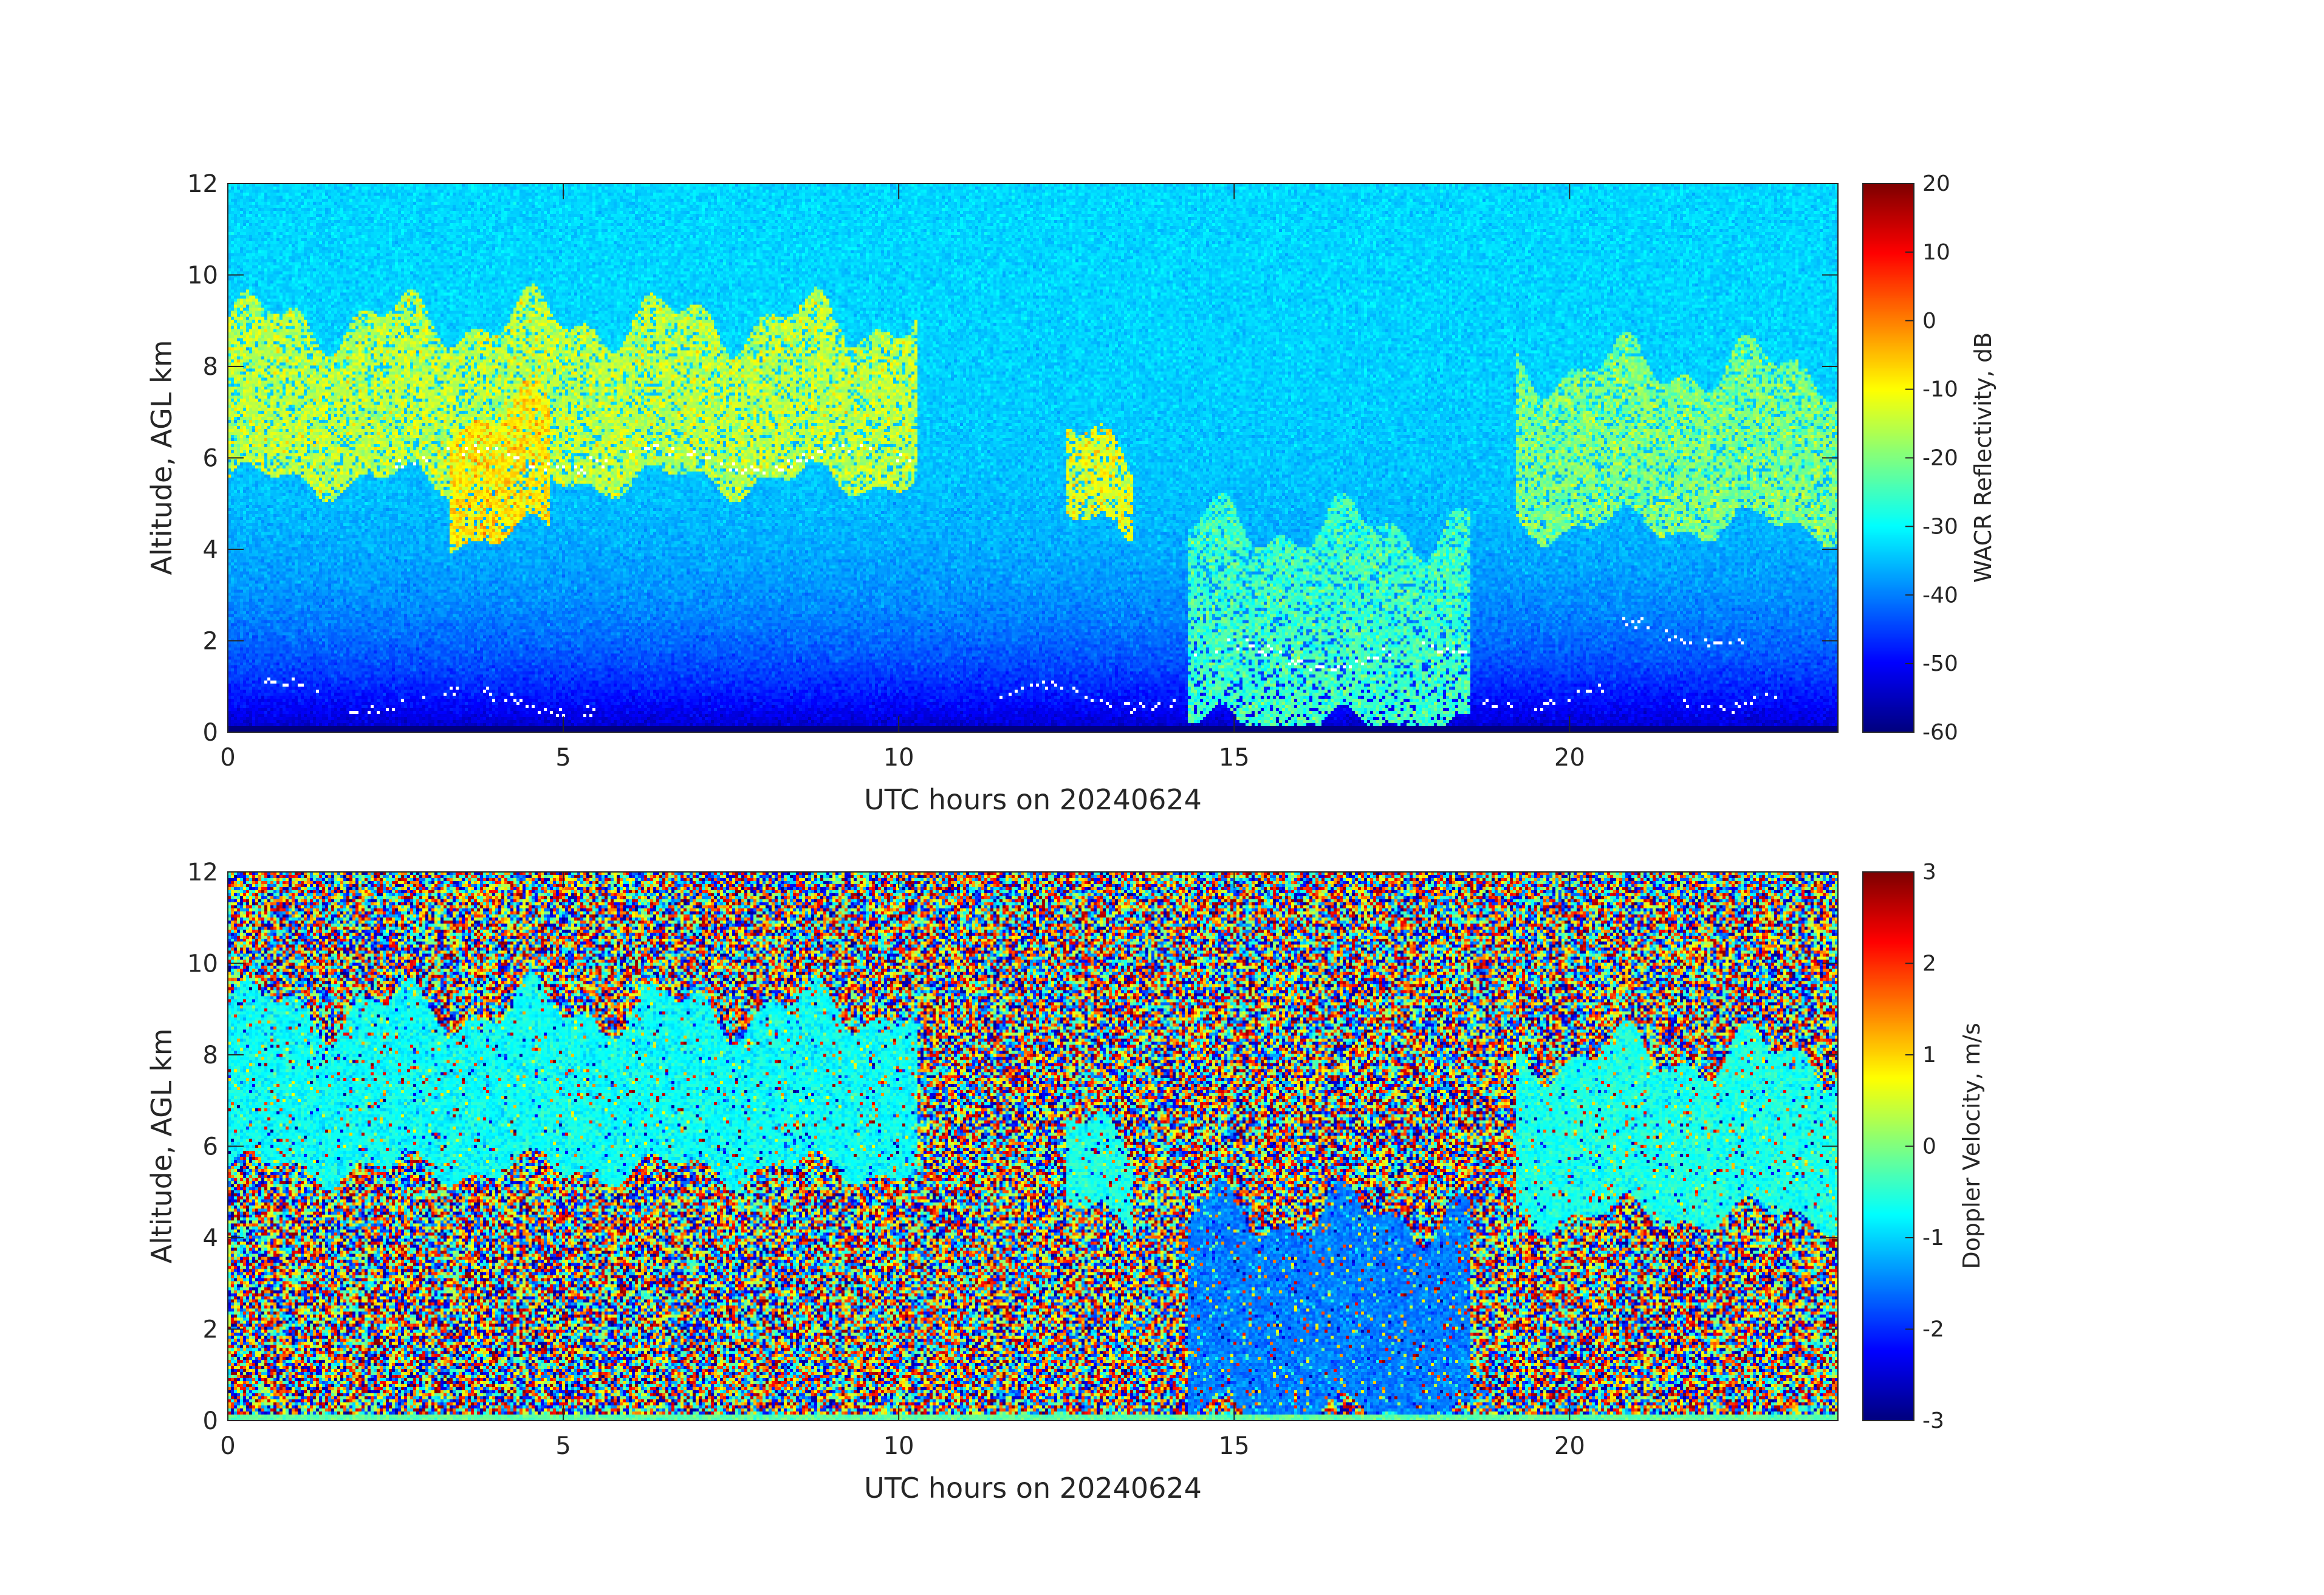 This screenshot has height=1595, width=2324. I want to click on colorbar-tick-label: -3, so click(1933, 1420).